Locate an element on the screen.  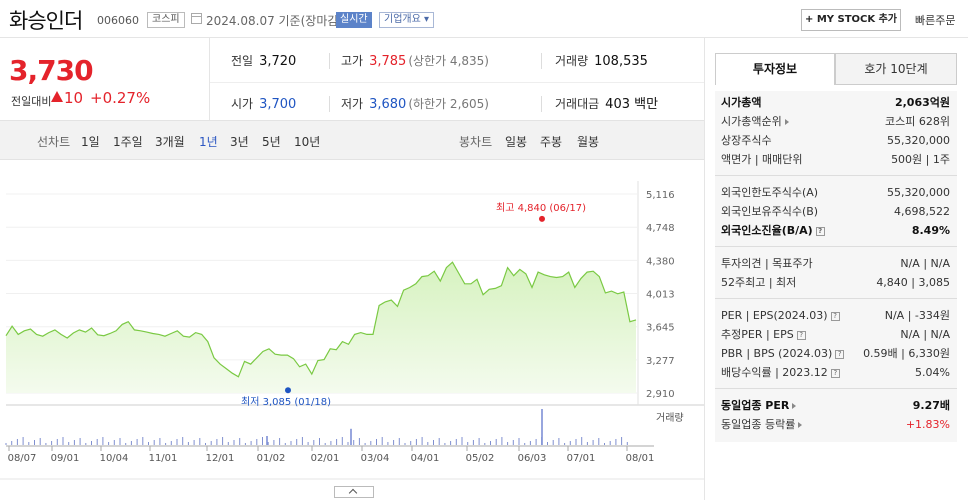
high-marker is located at coordinates (542, 218).